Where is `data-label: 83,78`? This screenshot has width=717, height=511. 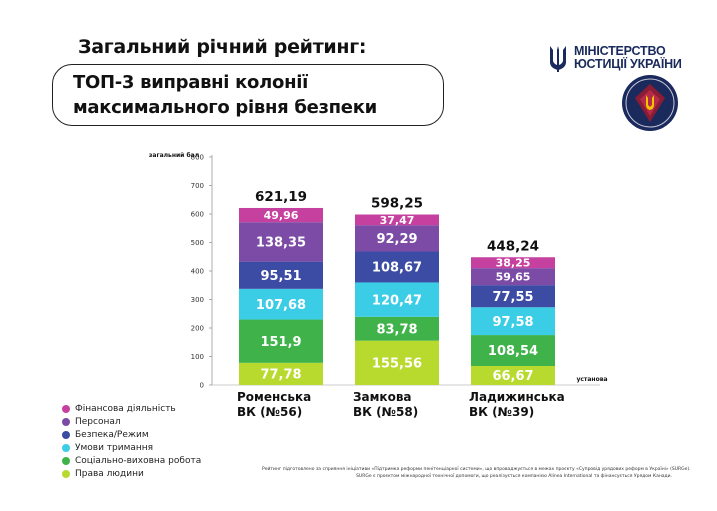 data-label: 83,78 is located at coordinates (396, 329).